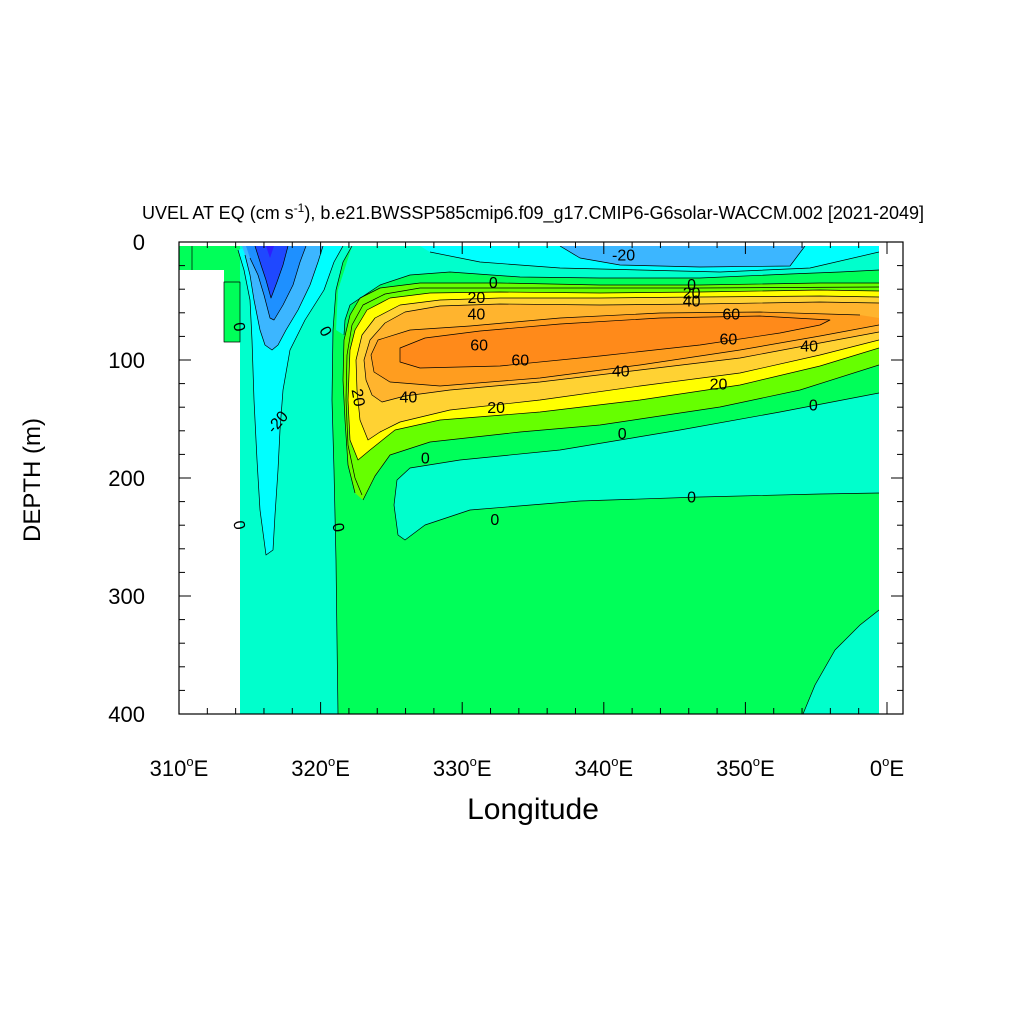 The height and width of the screenshot is (1024, 1024). Describe the element at coordinates (691, 285) in the screenshot. I see `contour-label-2: 0` at that location.